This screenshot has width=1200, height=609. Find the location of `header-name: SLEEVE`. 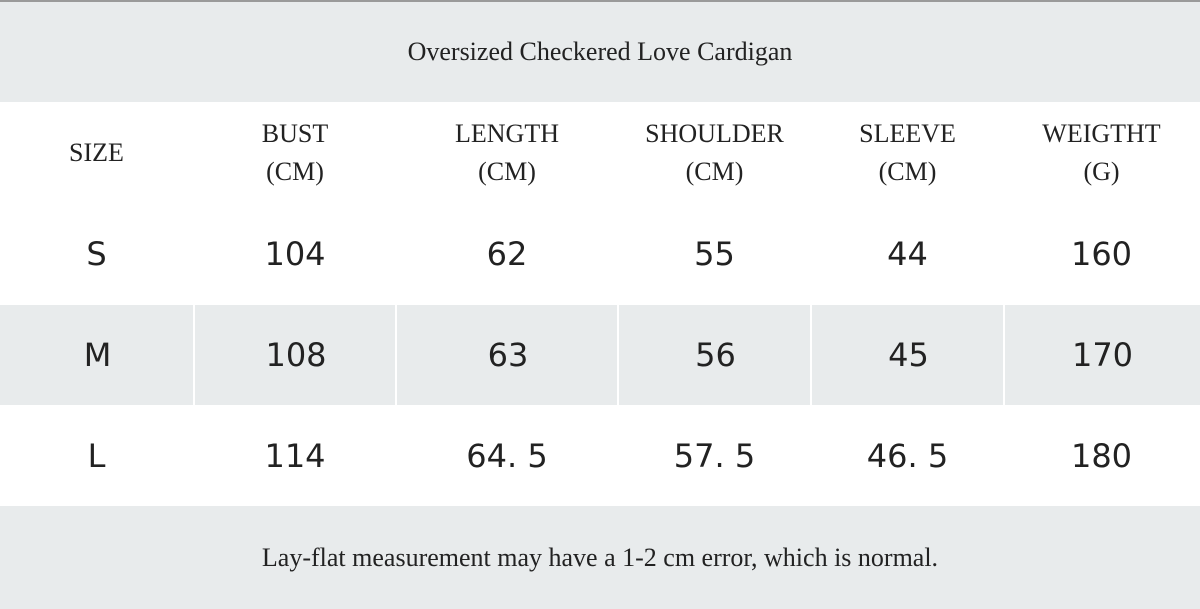

header-name: SLEEVE is located at coordinates (907, 133).